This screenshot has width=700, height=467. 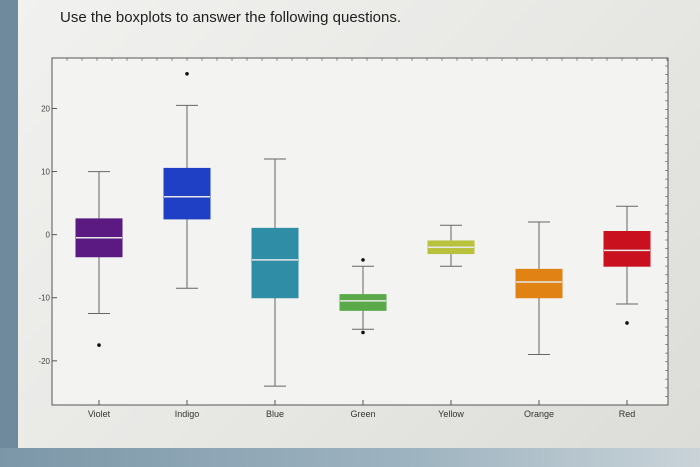 I want to click on x-tick-label-yellow: Yellow, so click(x=451, y=414).